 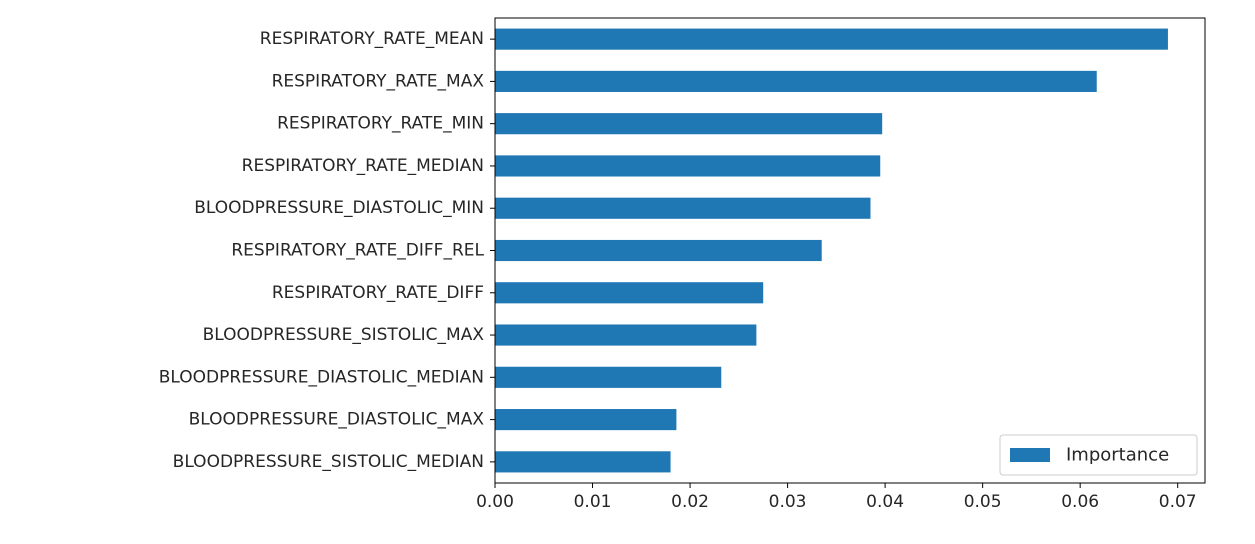 What do you see at coordinates (1030, 455) in the screenshot?
I see `legend-swatch` at bounding box center [1030, 455].